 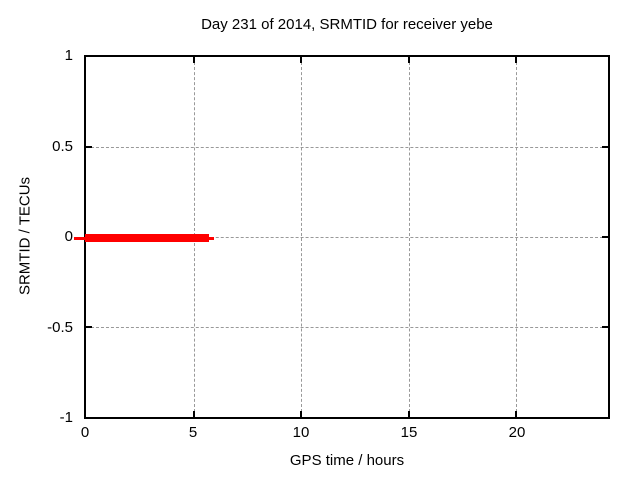 What do you see at coordinates (60, 327) in the screenshot?
I see `y-tick-label: -0.5` at bounding box center [60, 327].